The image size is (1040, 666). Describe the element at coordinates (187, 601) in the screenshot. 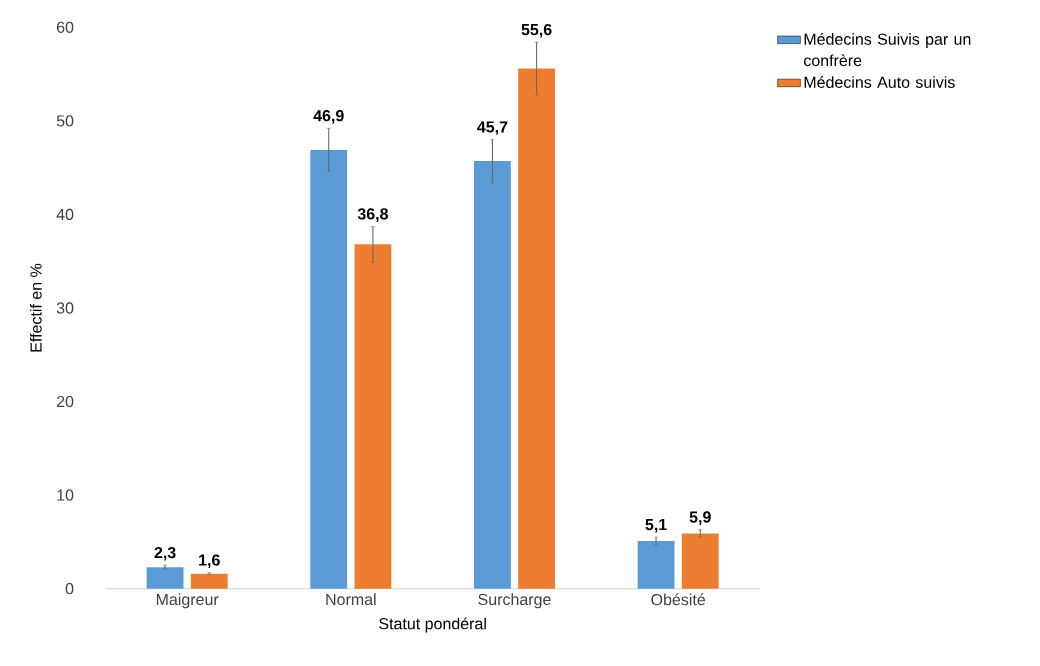

I see `x-tick-label: Maigreur` at that location.